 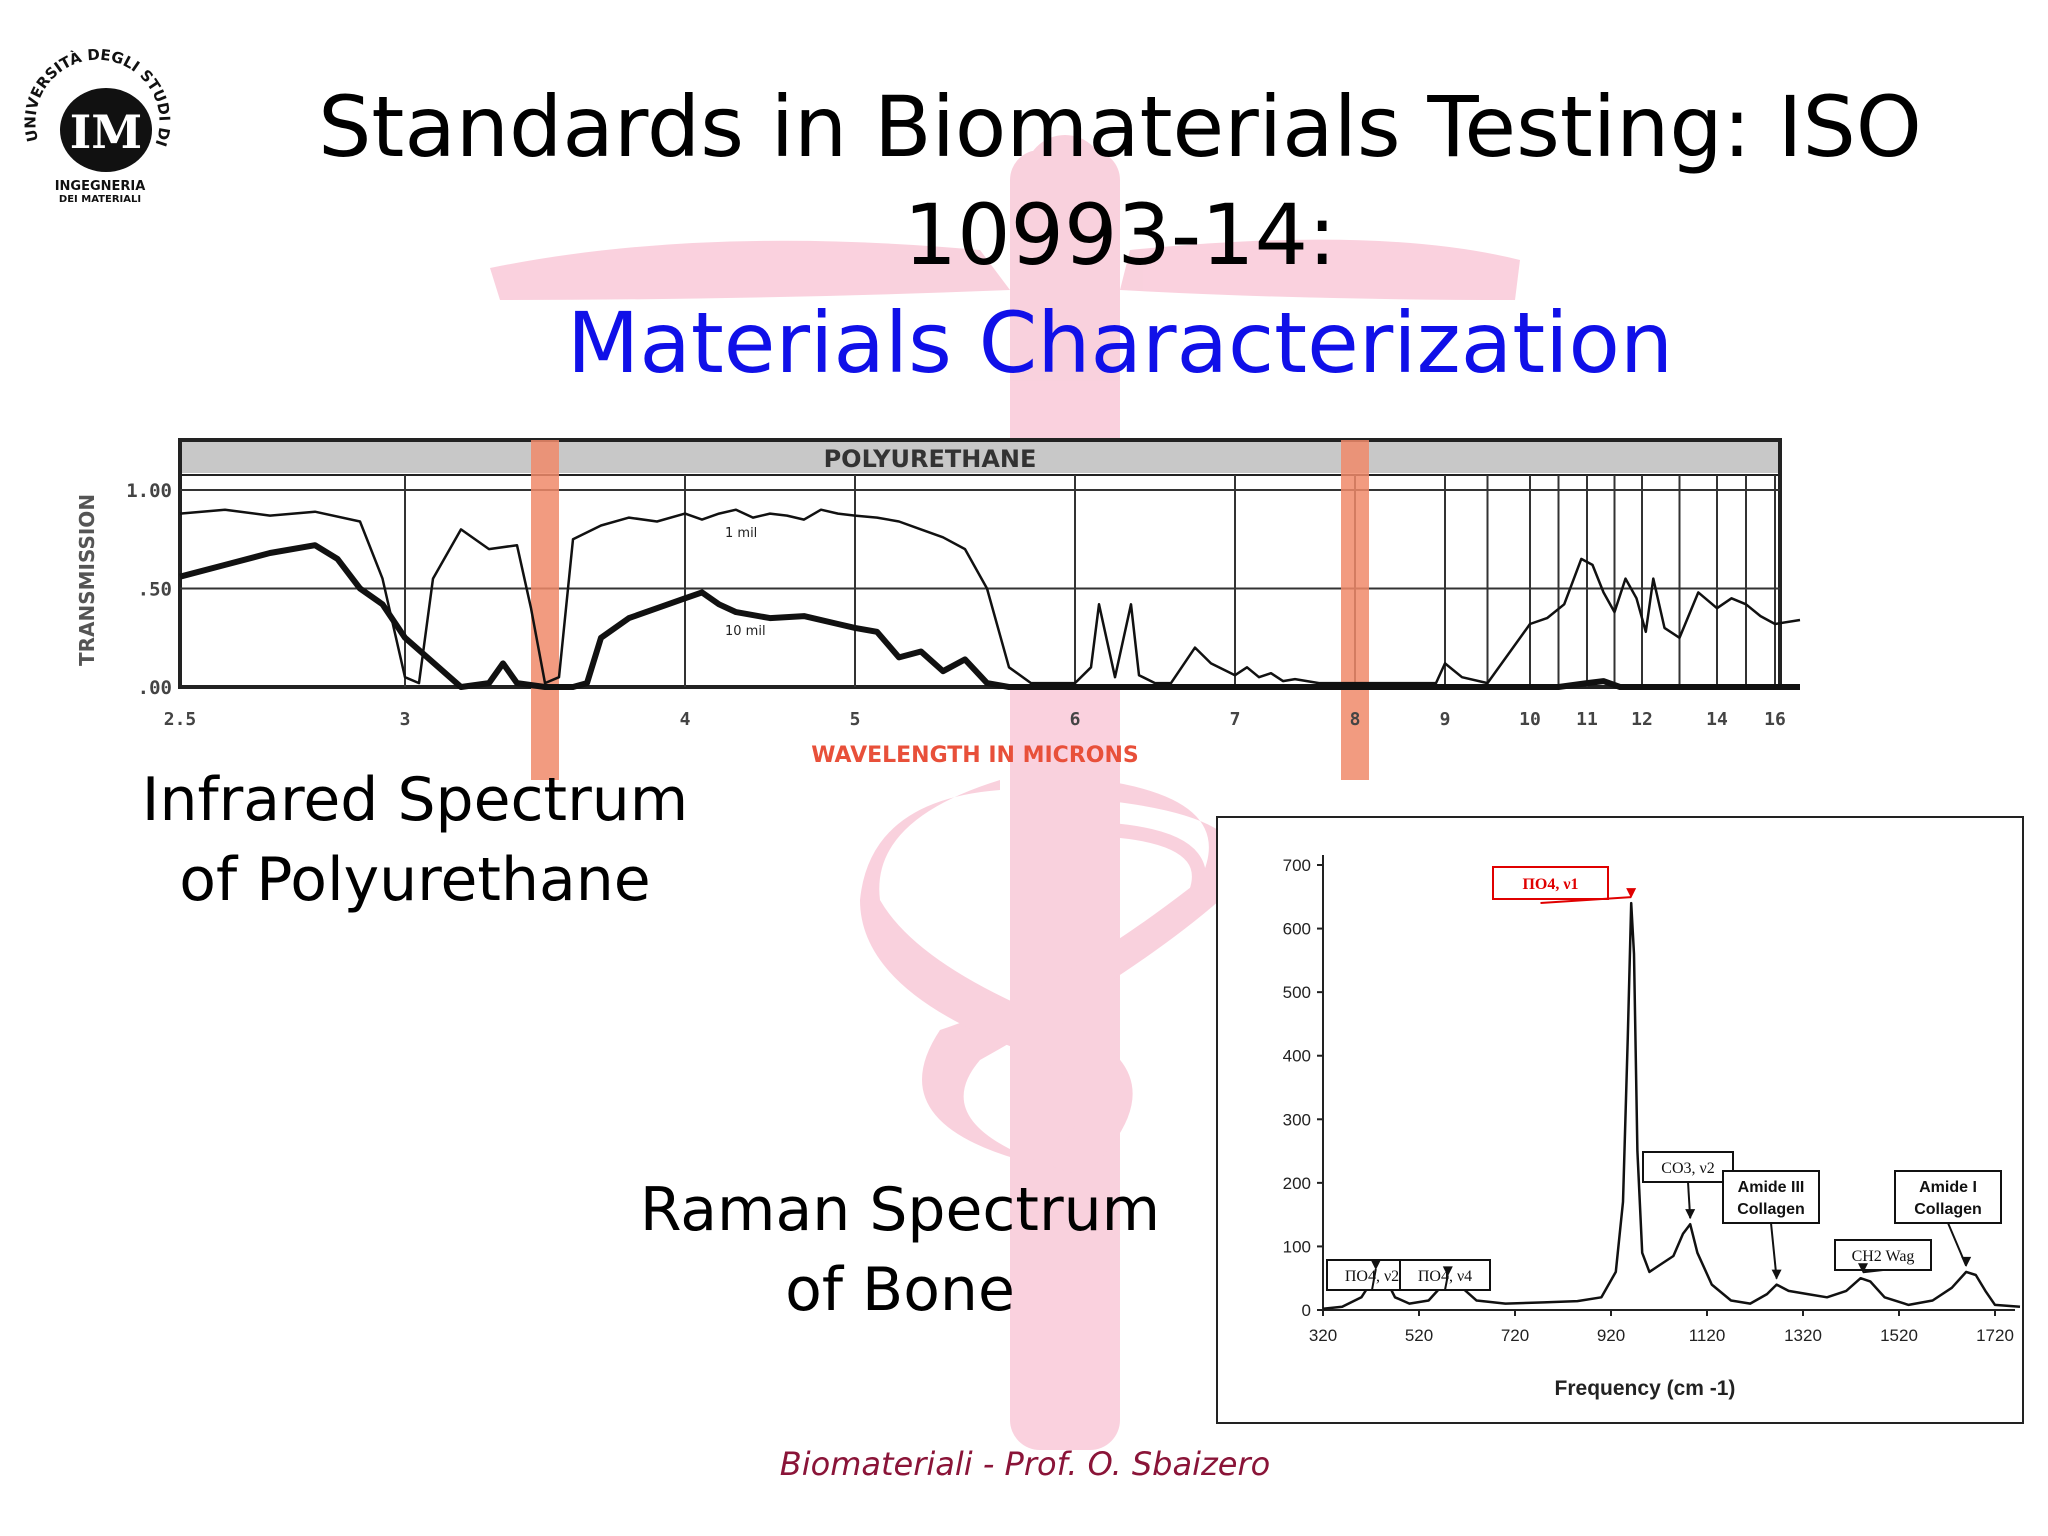 I want to click on raman-y-tick-label: 500, so click(x=1297, y=992).